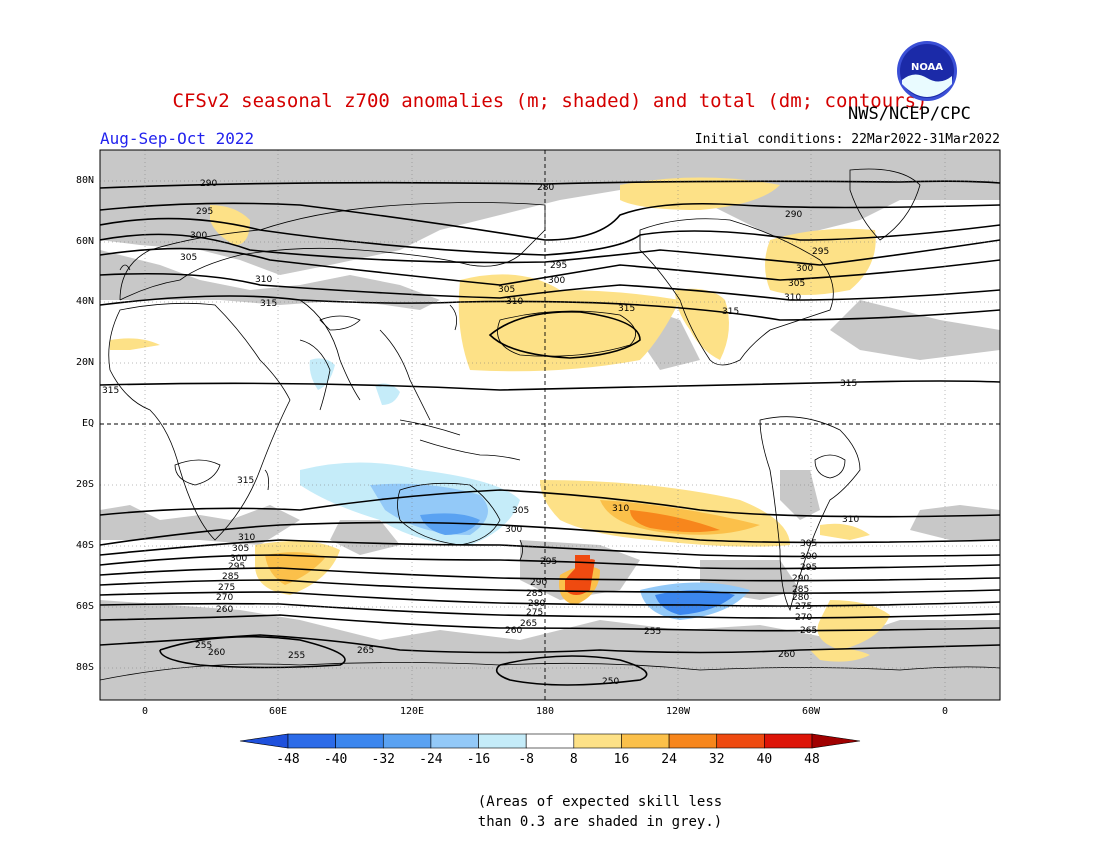 This screenshot has width=1100, height=850. Describe the element at coordinates (909, 114) in the screenshot. I see `organization-label: NWS/NCEP/CPC` at that location.